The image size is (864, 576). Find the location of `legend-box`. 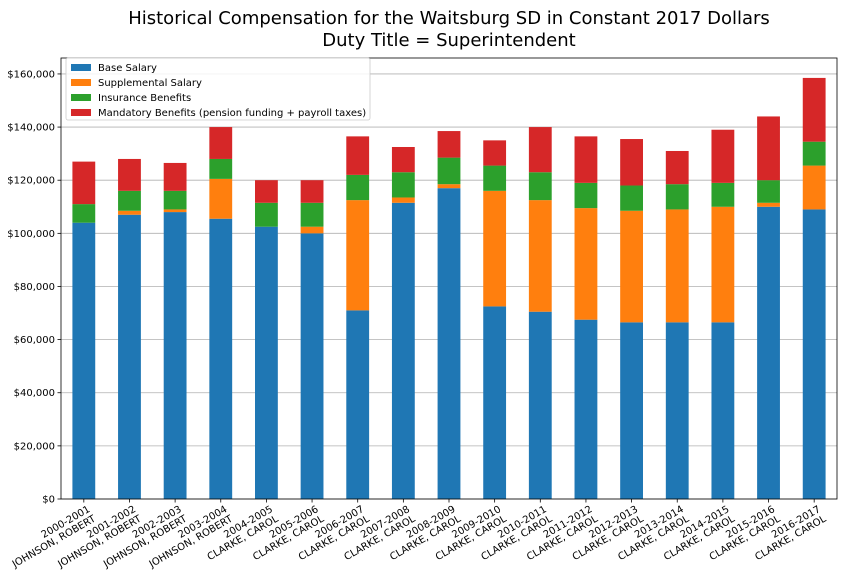

legend-box is located at coordinates (218, 89).